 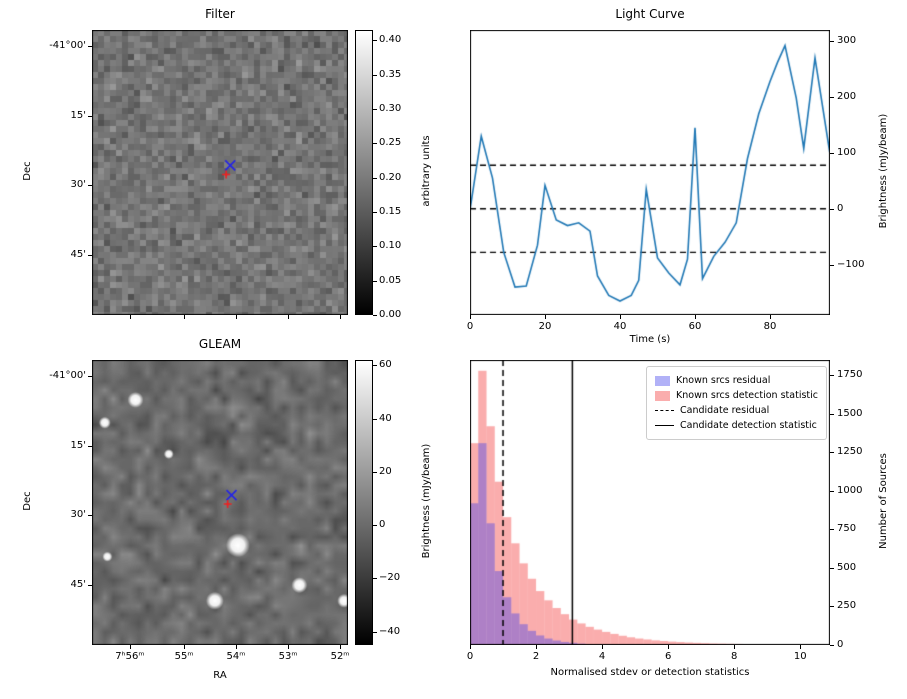 What do you see at coordinates (27, 501) in the screenshot?
I see `gleam-ylabel: Dec` at bounding box center [27, 501].